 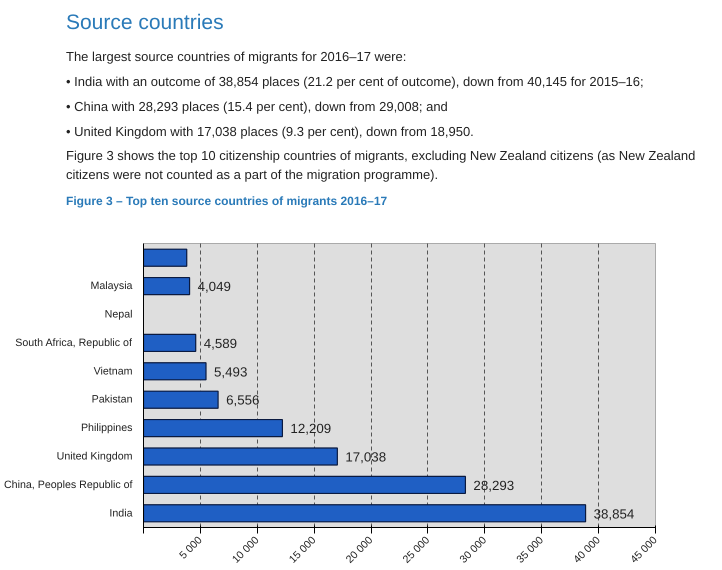 I want to click on text: • United Kingdom with 17,038 places (9.3 per cent), down from 18,950., so click(x=270, y=131).